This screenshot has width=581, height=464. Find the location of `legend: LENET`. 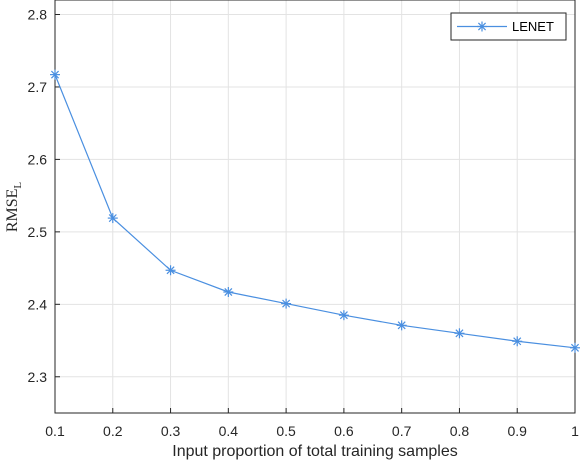

legend: LENET is located at coordinates (508, 26).